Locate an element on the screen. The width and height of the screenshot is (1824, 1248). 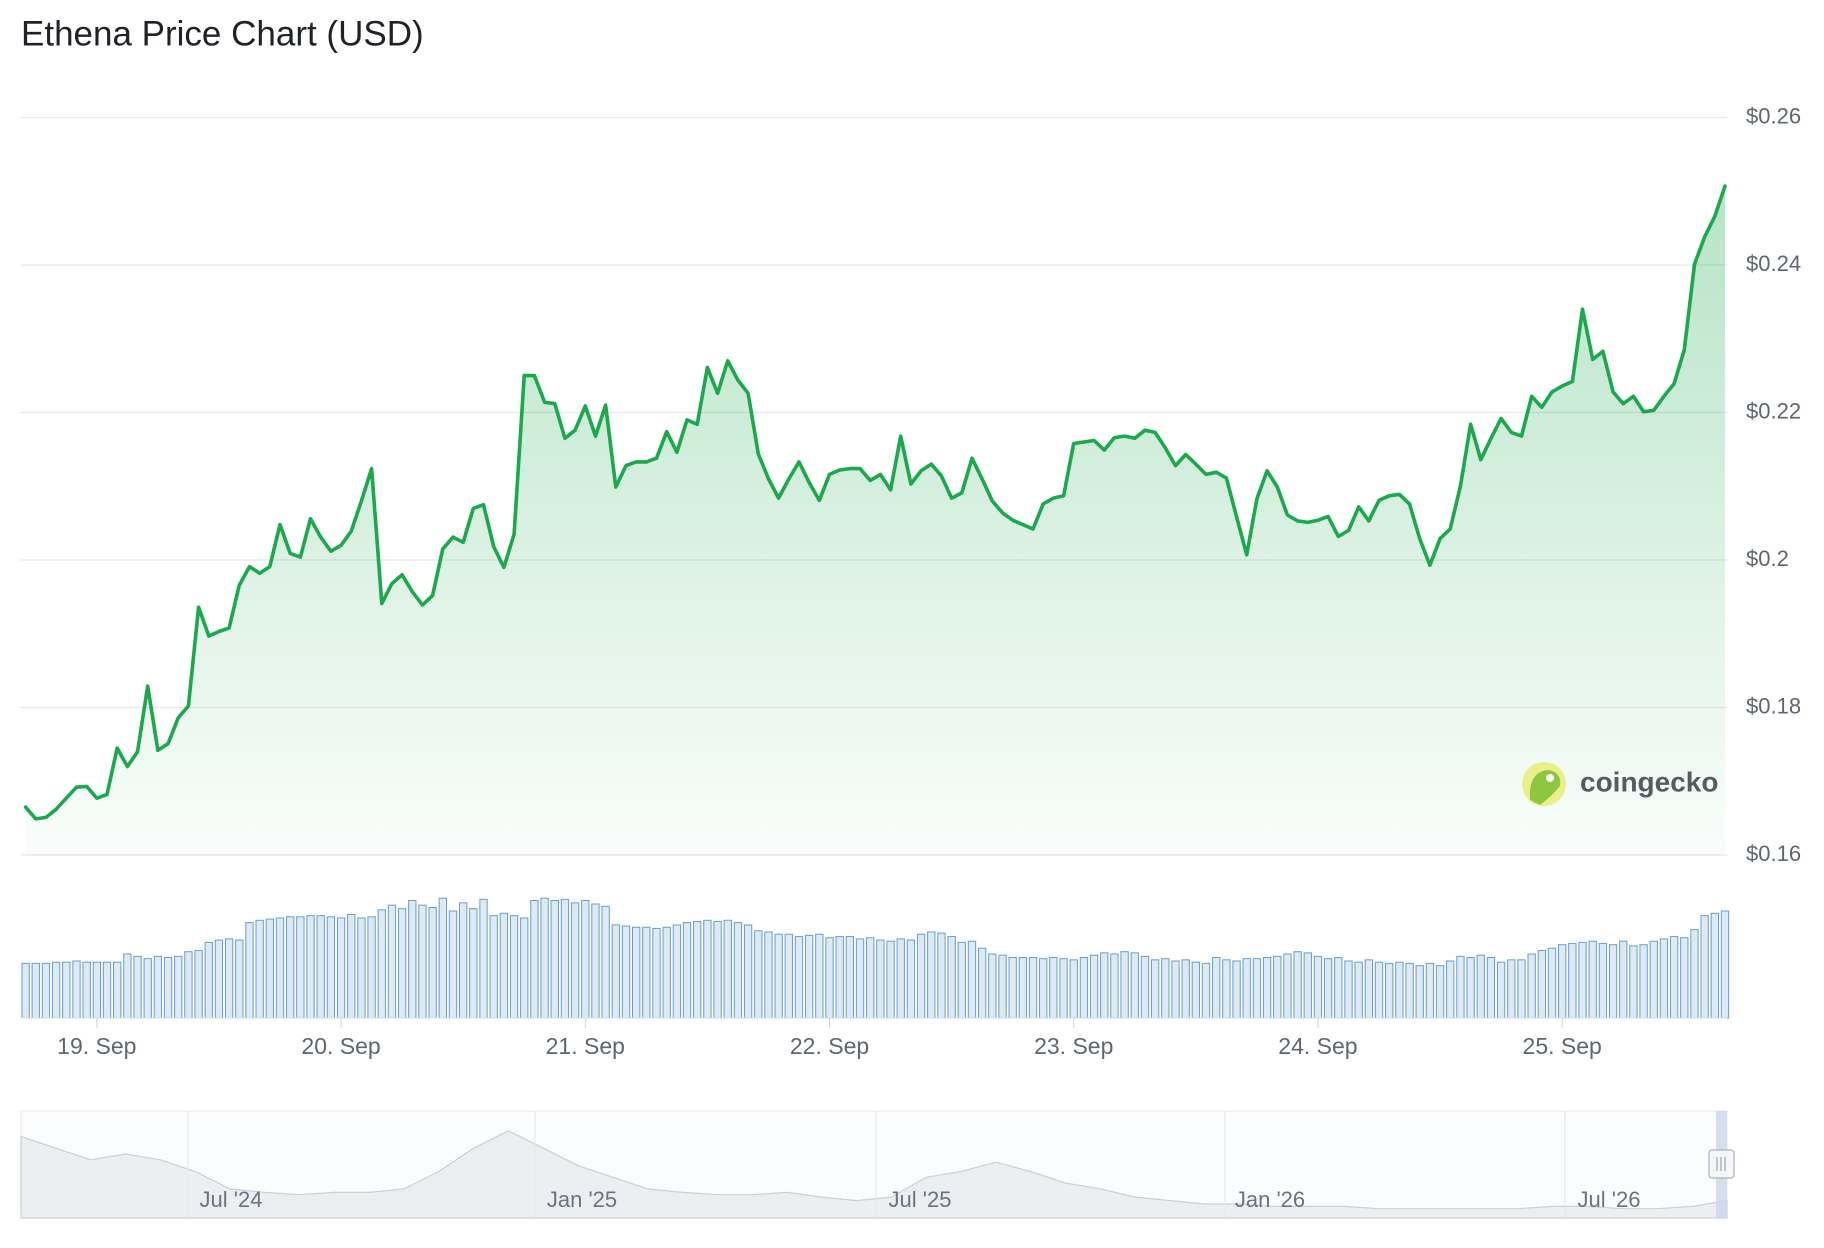
navigator-label: Jan '26 is located at coordinates (1270, 1199).